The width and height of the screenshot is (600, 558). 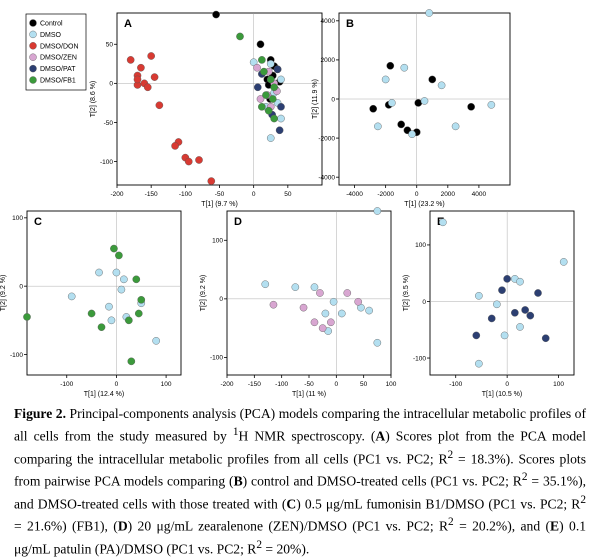 I want to click on panel-letter: B, so click(x=350, y=24).